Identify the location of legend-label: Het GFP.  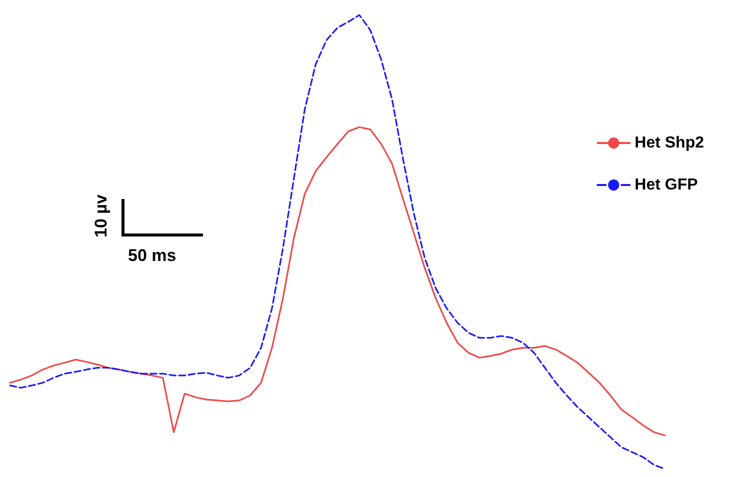
(666, 185).